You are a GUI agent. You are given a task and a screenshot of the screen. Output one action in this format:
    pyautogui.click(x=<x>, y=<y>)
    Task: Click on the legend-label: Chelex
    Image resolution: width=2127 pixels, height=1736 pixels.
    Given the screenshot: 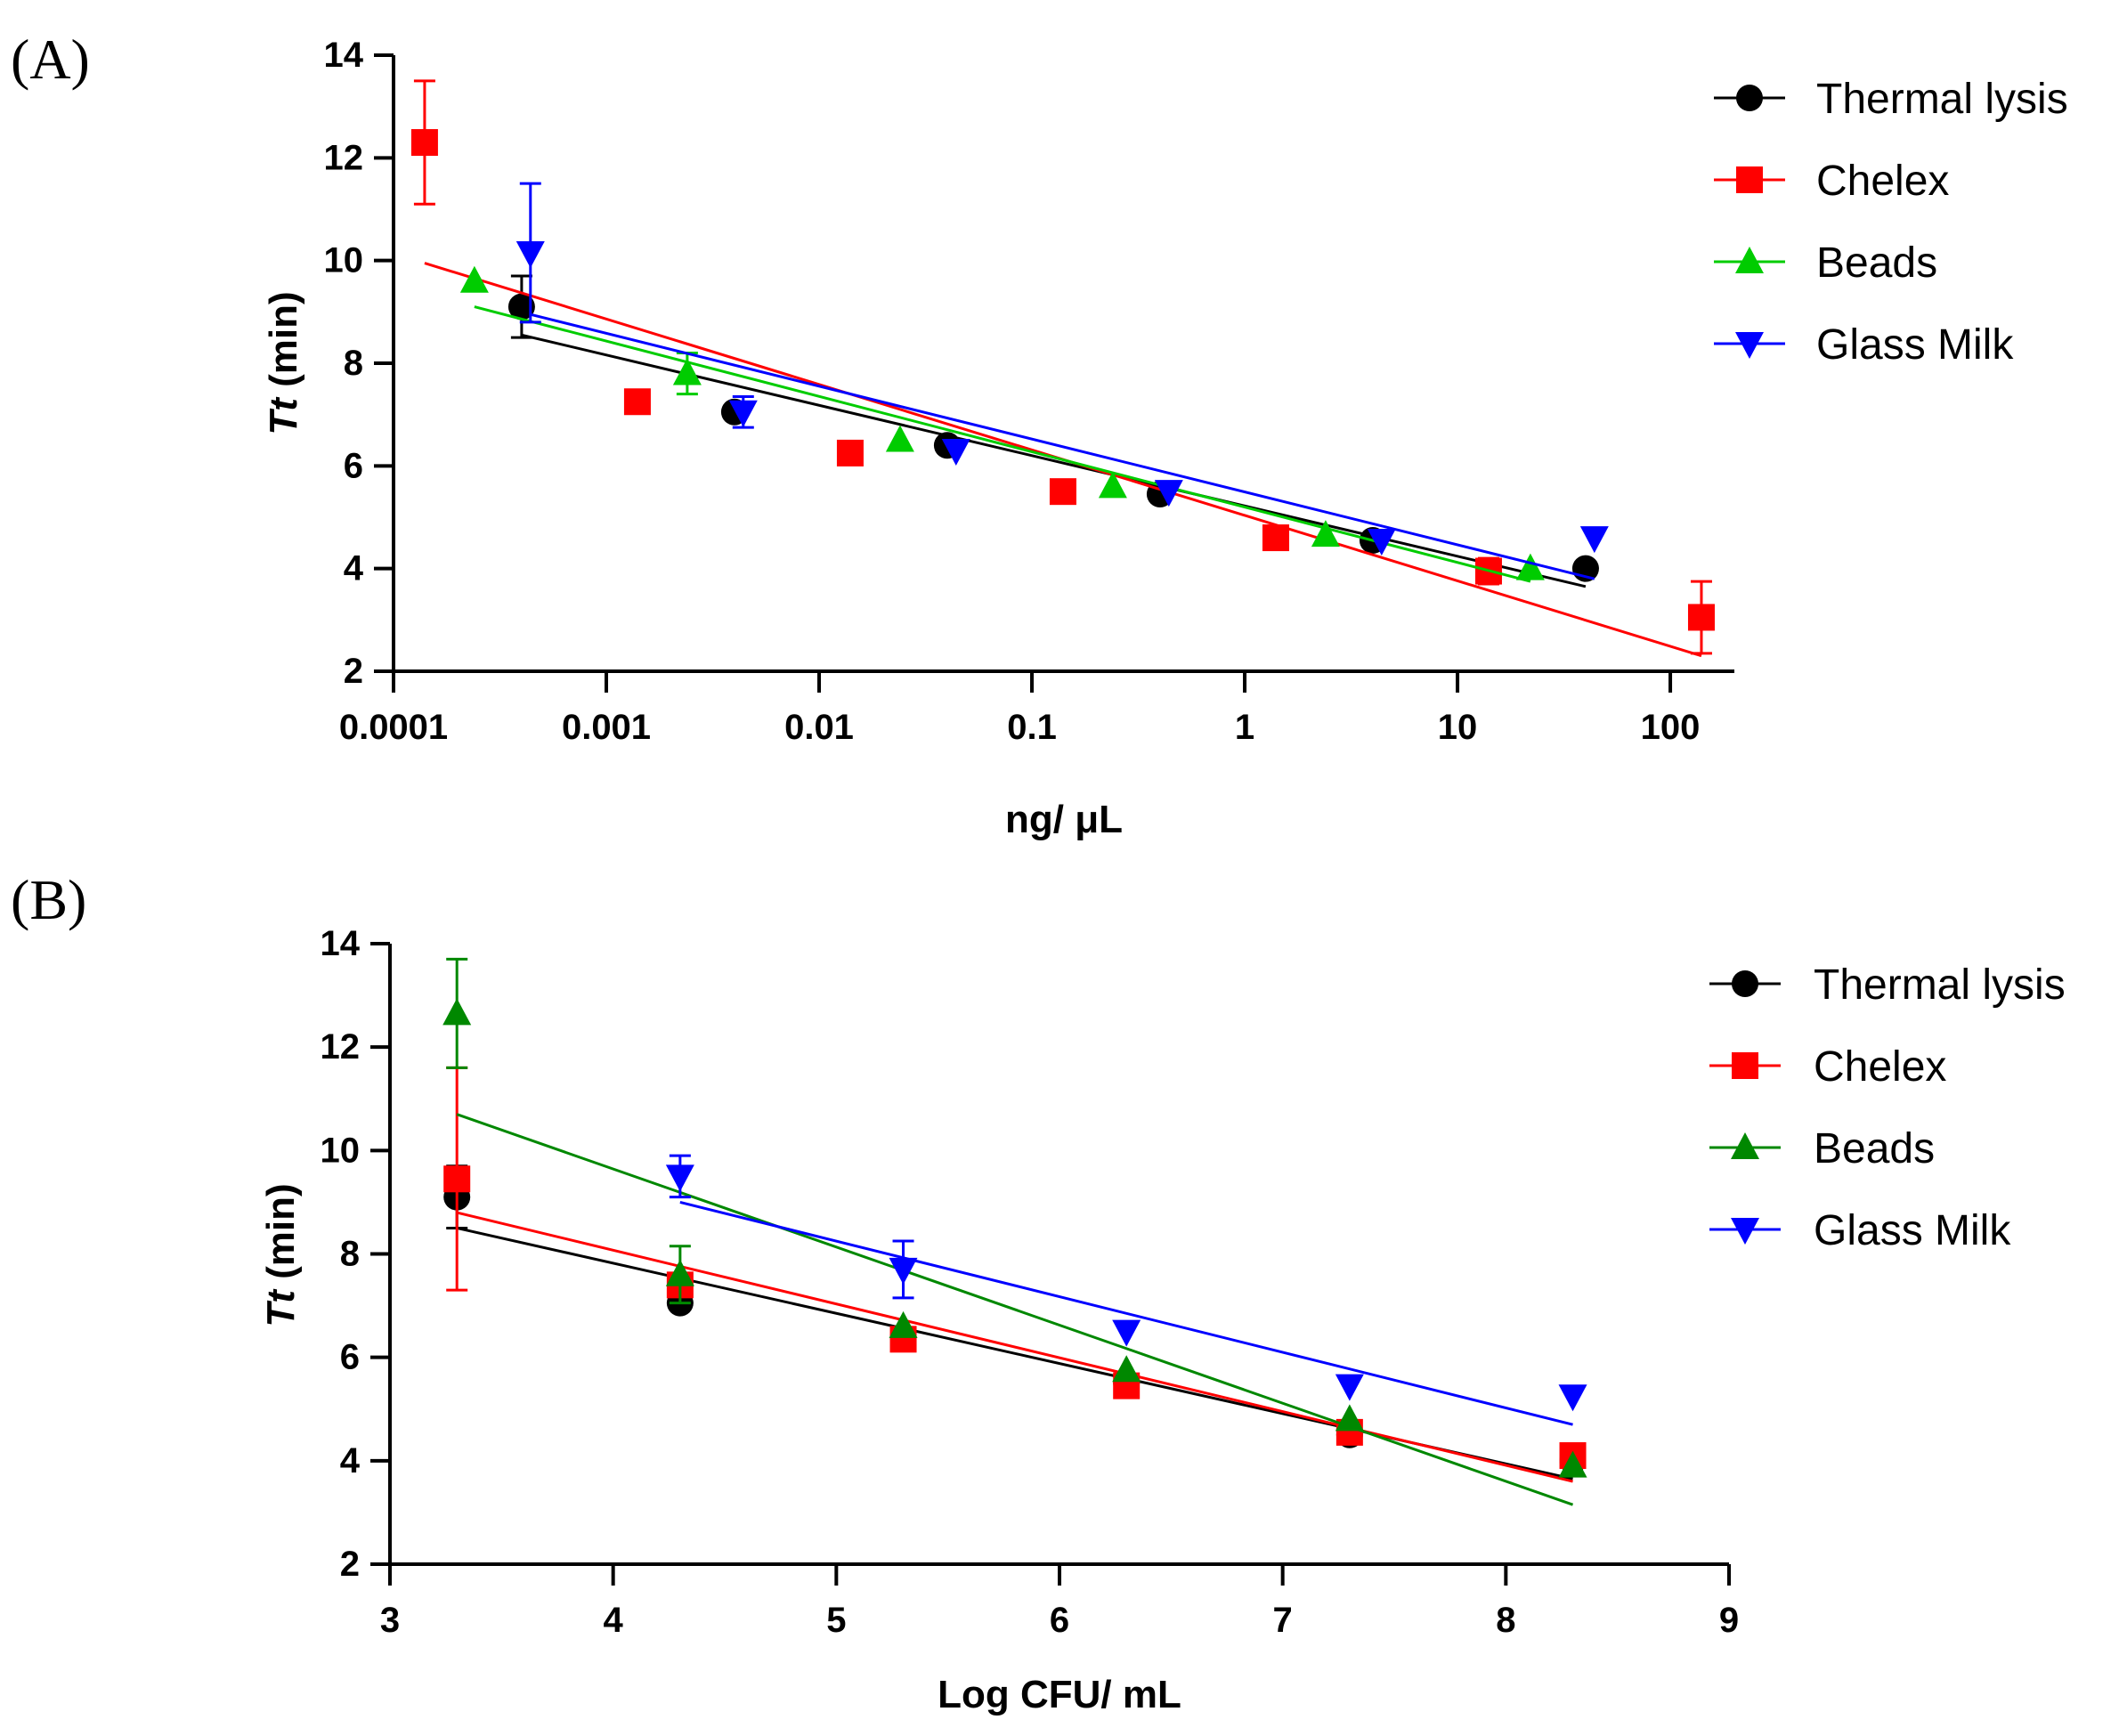 What is the action you would take?
    pyautogui.click(x=1880, y=1067)
    